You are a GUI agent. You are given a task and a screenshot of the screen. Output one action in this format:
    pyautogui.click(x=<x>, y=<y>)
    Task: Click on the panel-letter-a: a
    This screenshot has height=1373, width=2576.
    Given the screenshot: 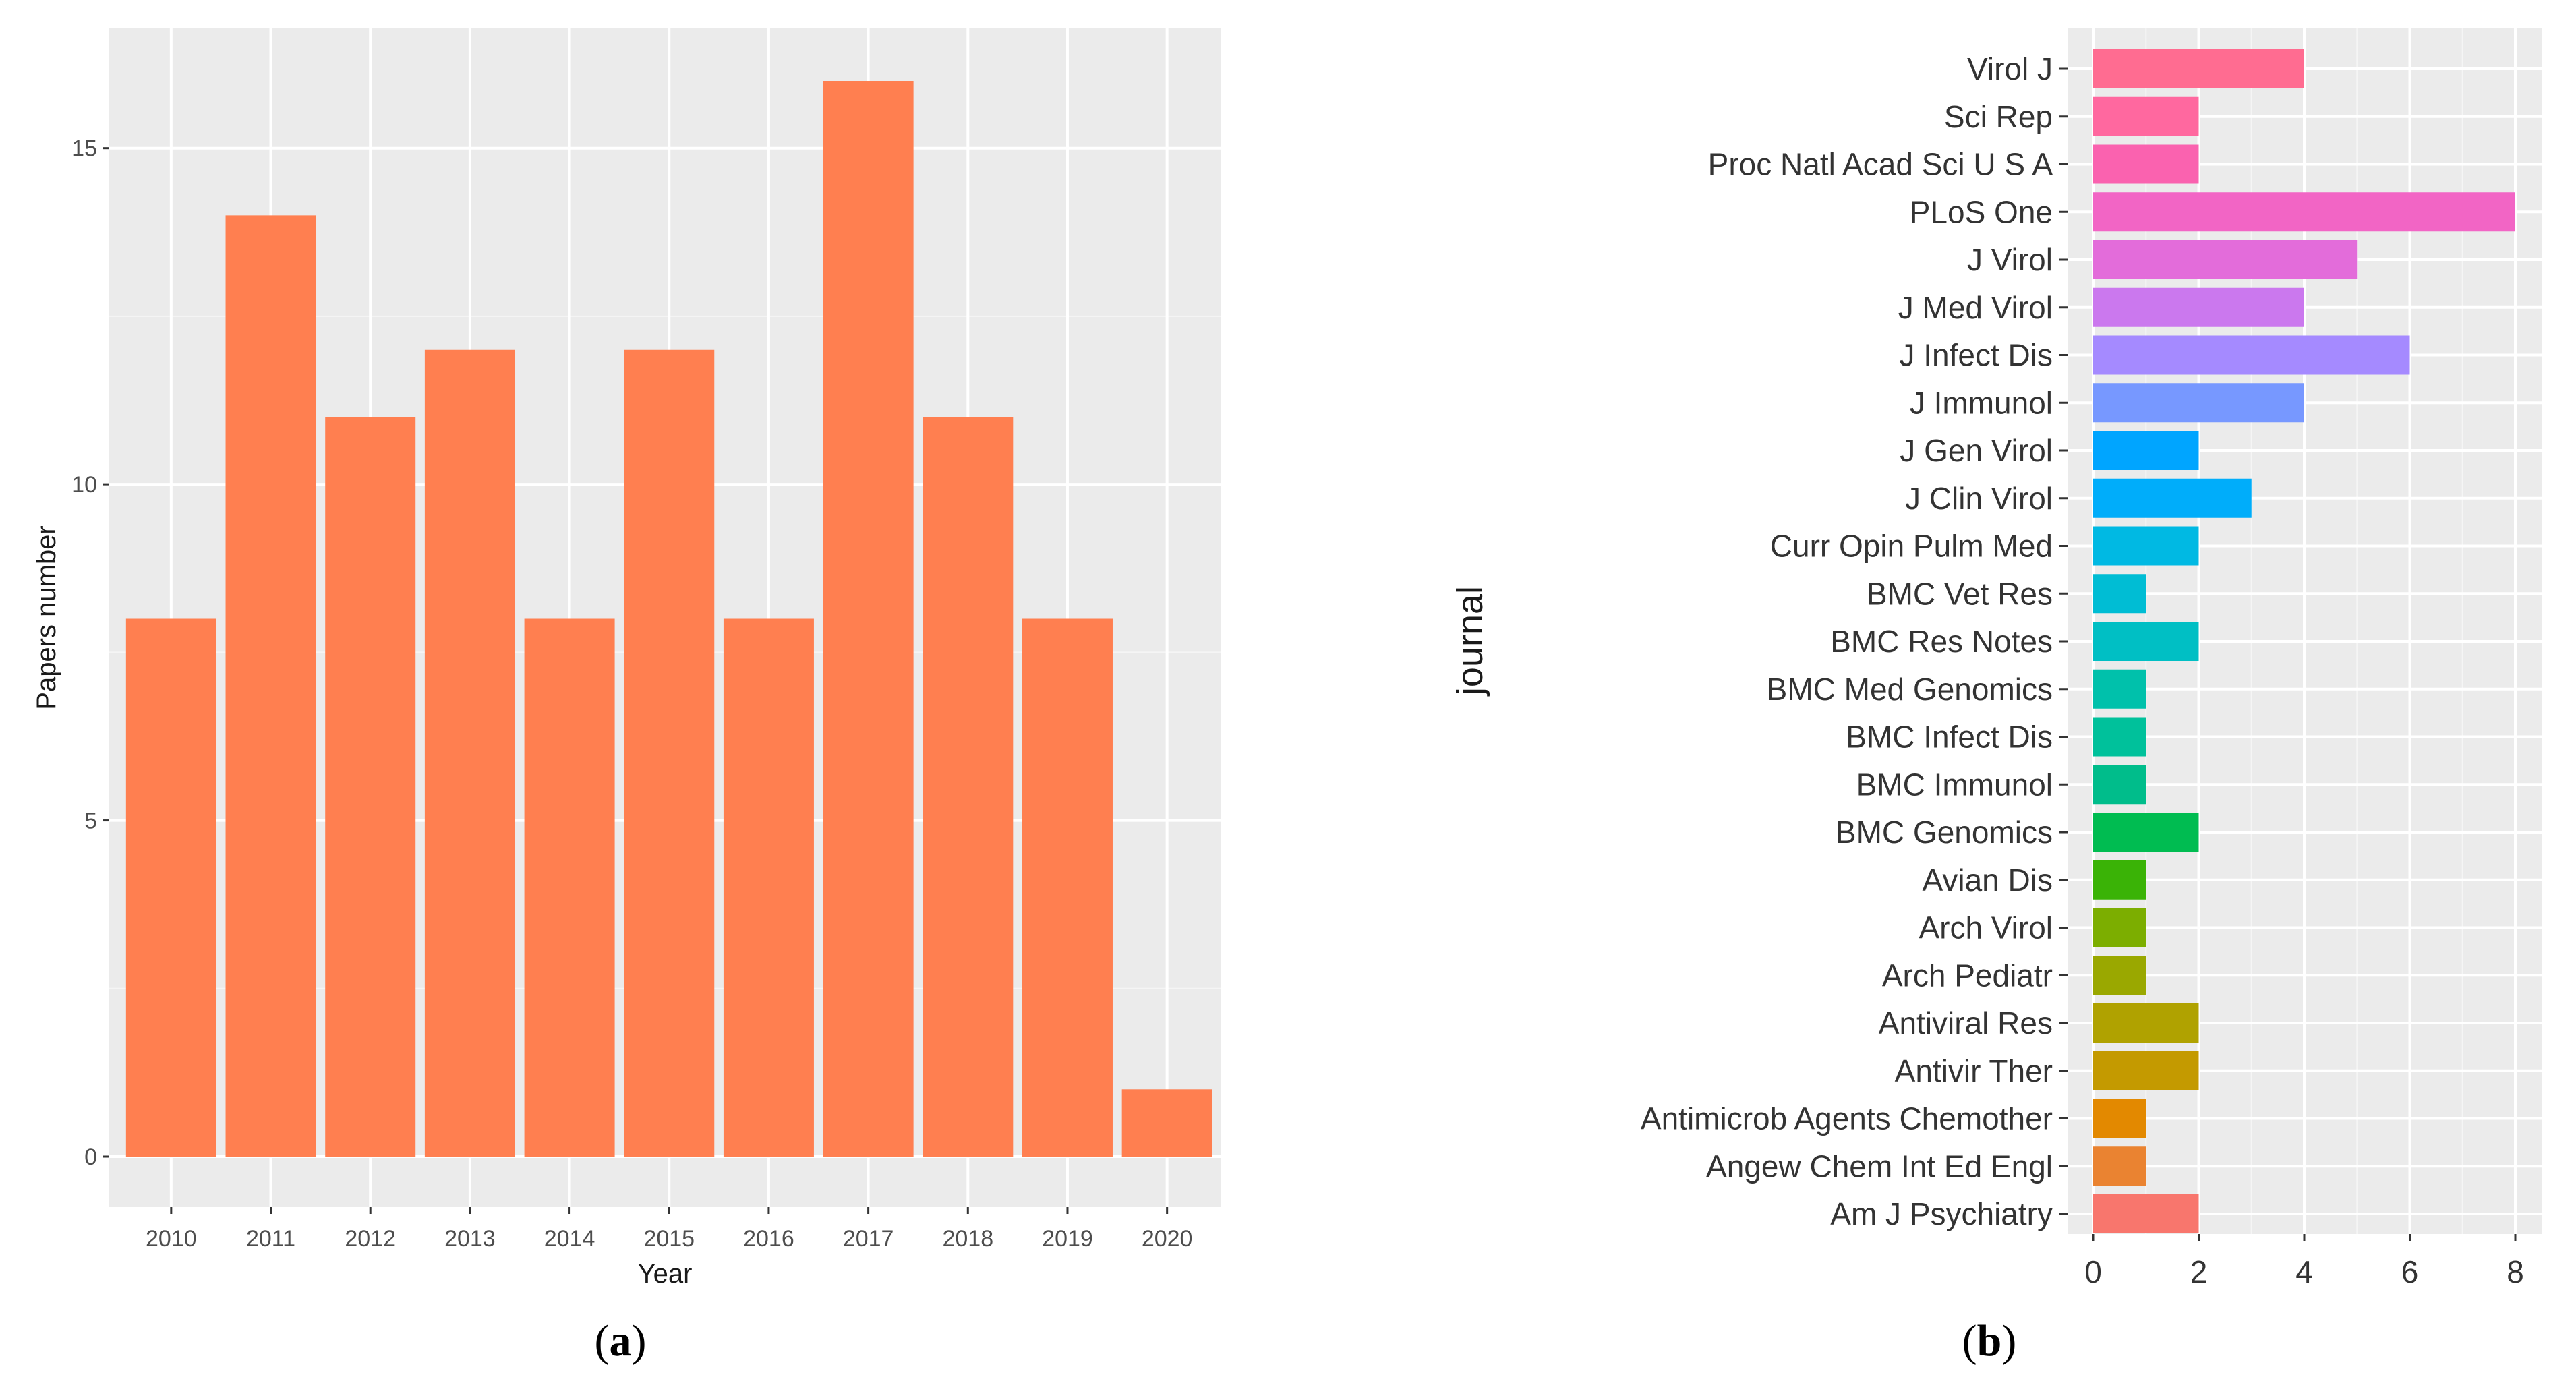 What is the action you would take?
    pyautogui.click(x=621, y=1341)
    